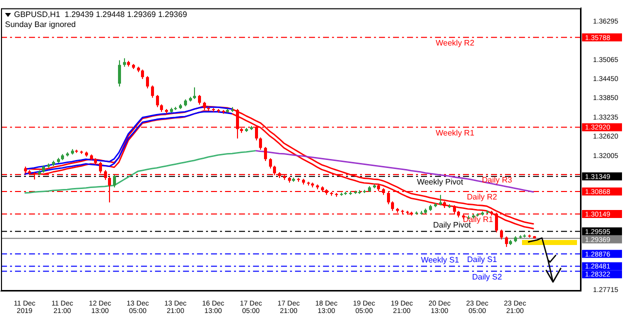  What do you see at coordinates (40, 25) in the screenshot?
I see `text: Sunday Bar ignored` at bounding box center [40, 25].